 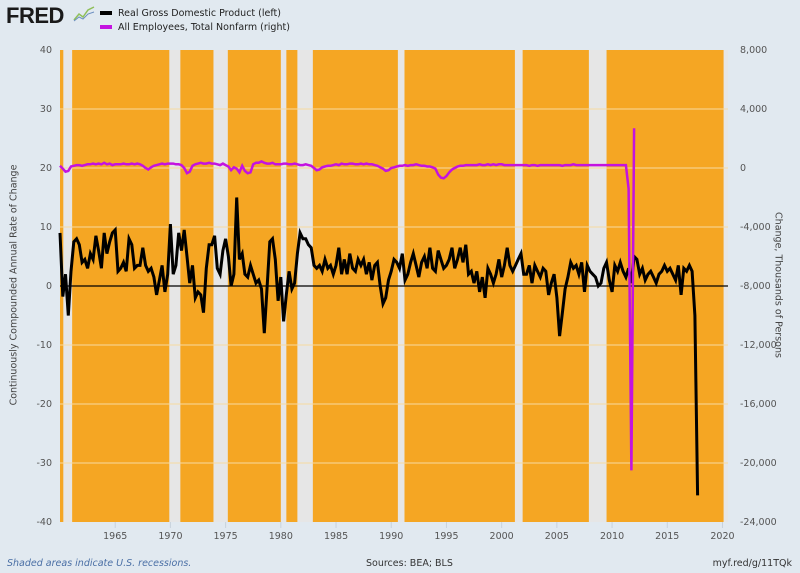 What do you see at coordinates (115, 536) in the screenshot?
I see `x-tick-label: 1965` at bounding box center [115, 536].